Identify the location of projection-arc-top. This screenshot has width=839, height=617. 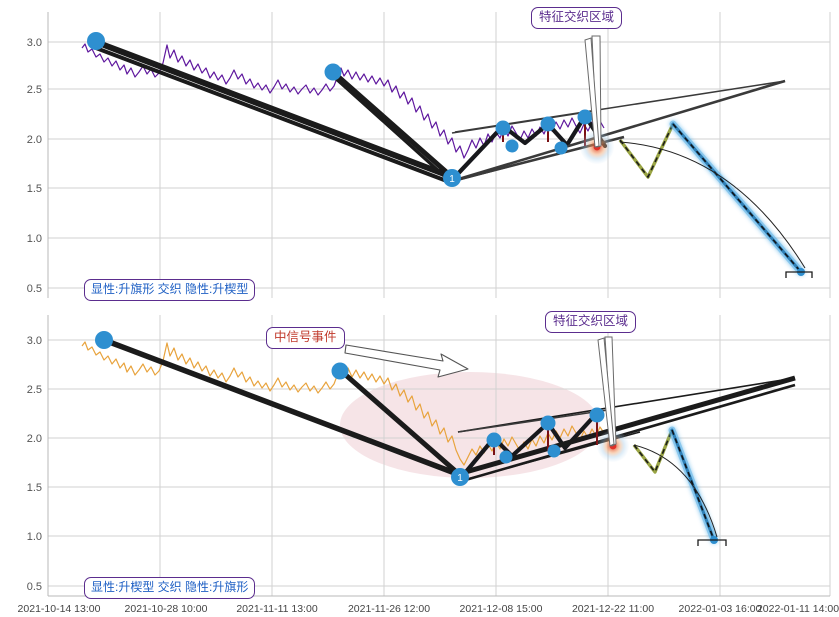
(712, 205).